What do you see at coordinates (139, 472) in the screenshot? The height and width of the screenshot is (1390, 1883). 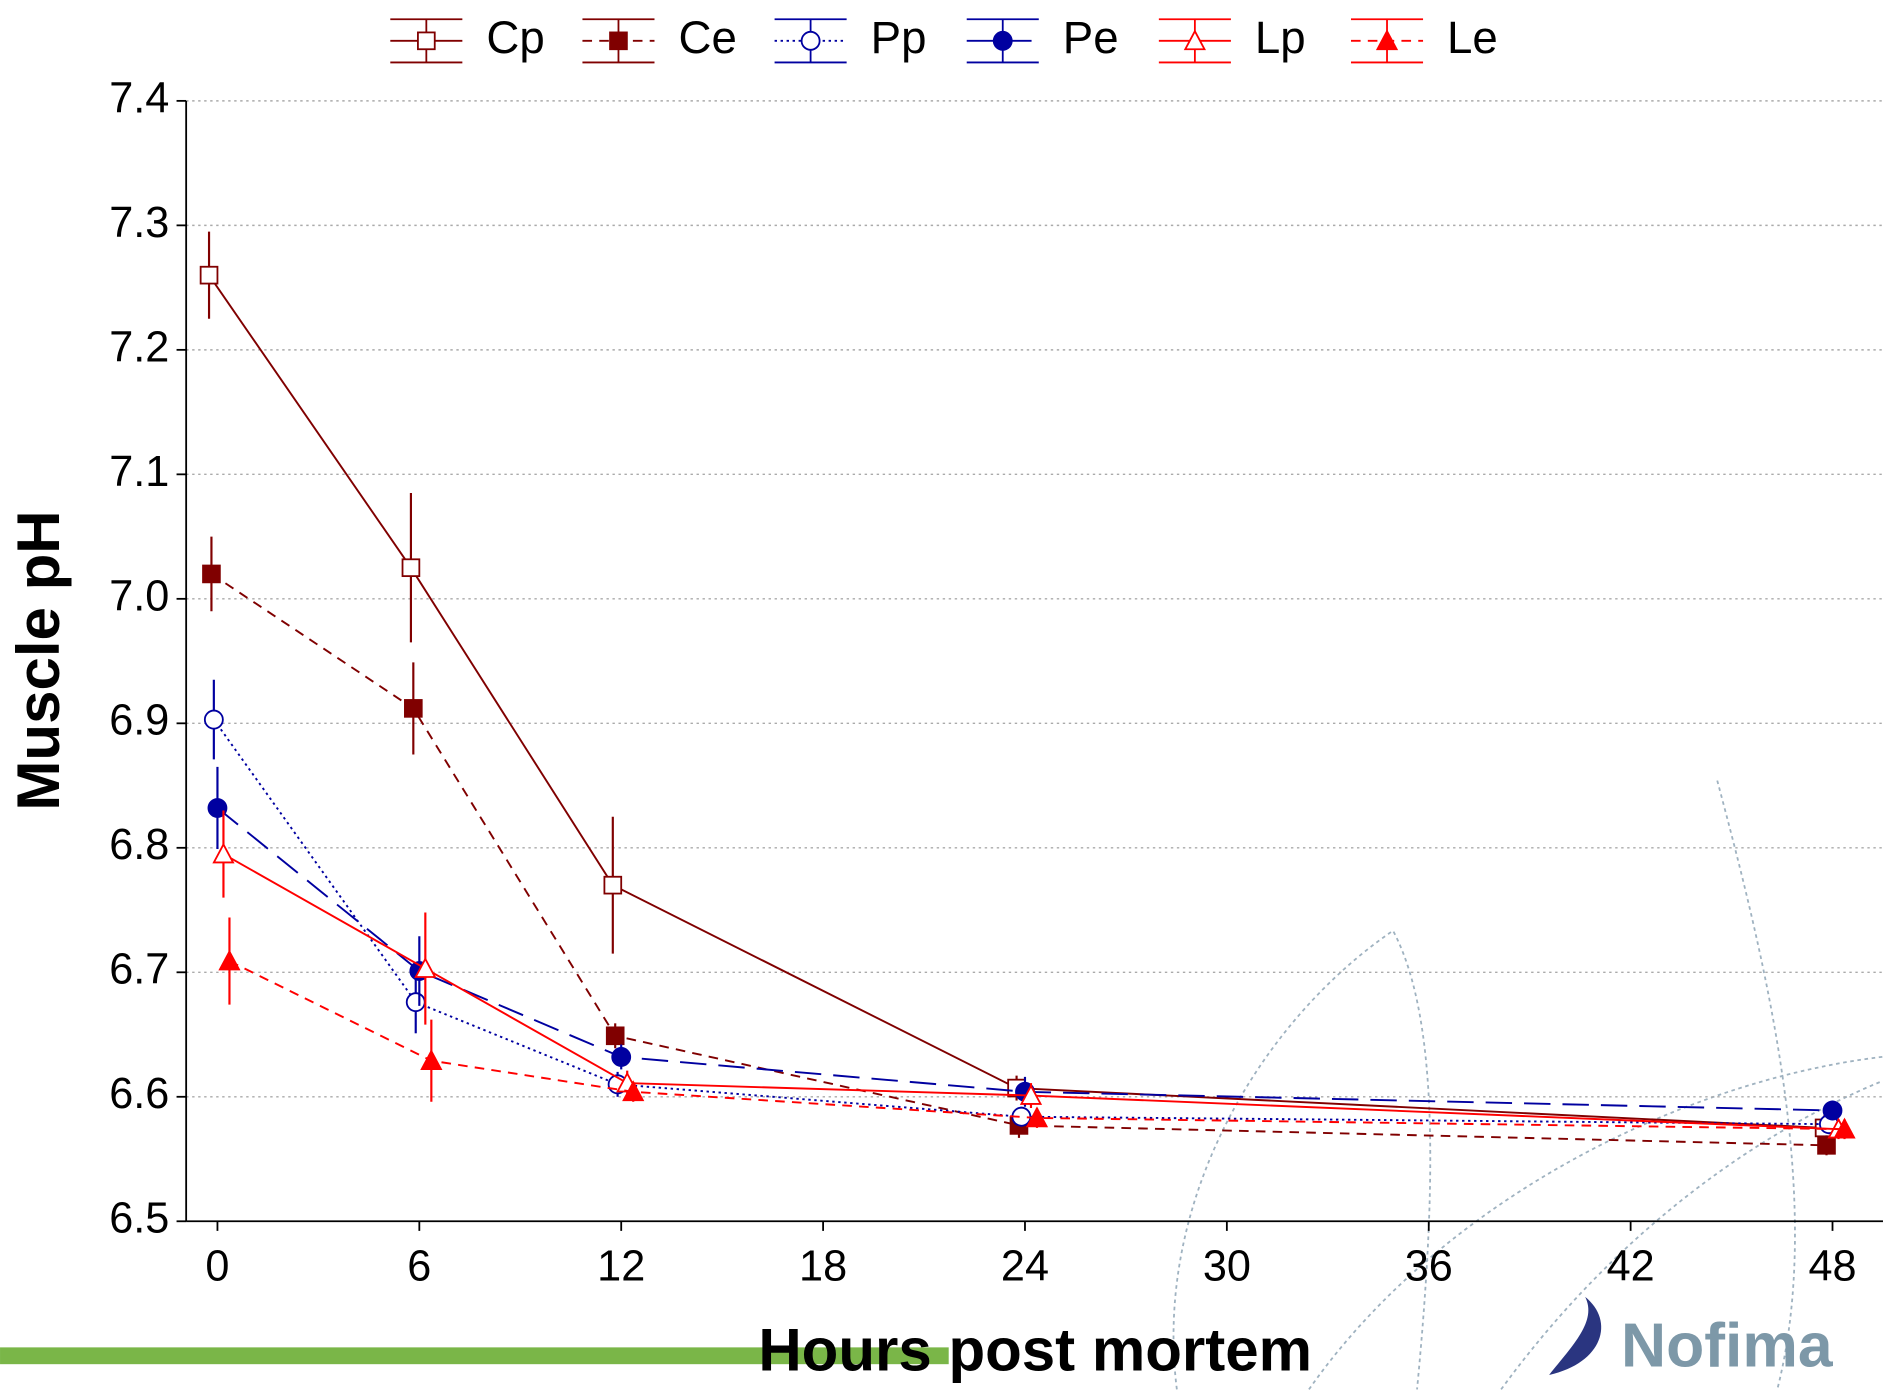 I see `y-tick-label: 7.1` at bounding box center [139, 472].